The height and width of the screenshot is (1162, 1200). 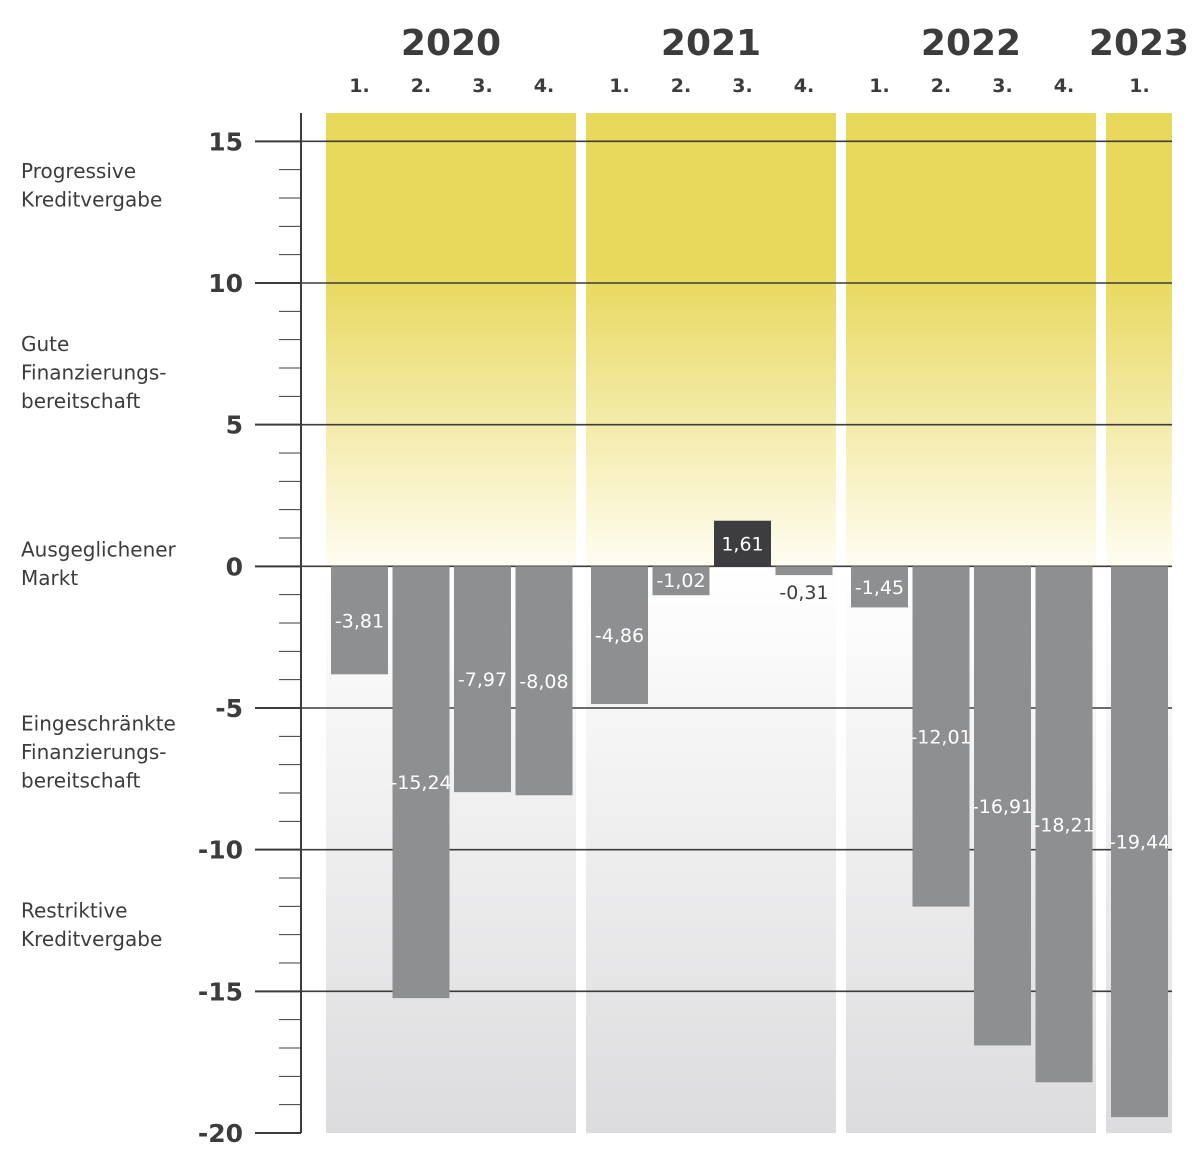 What do you see at coordinates (711, 340) in the screenshot?
I see `positive-zone-2021` at bounding box center [711, 340].